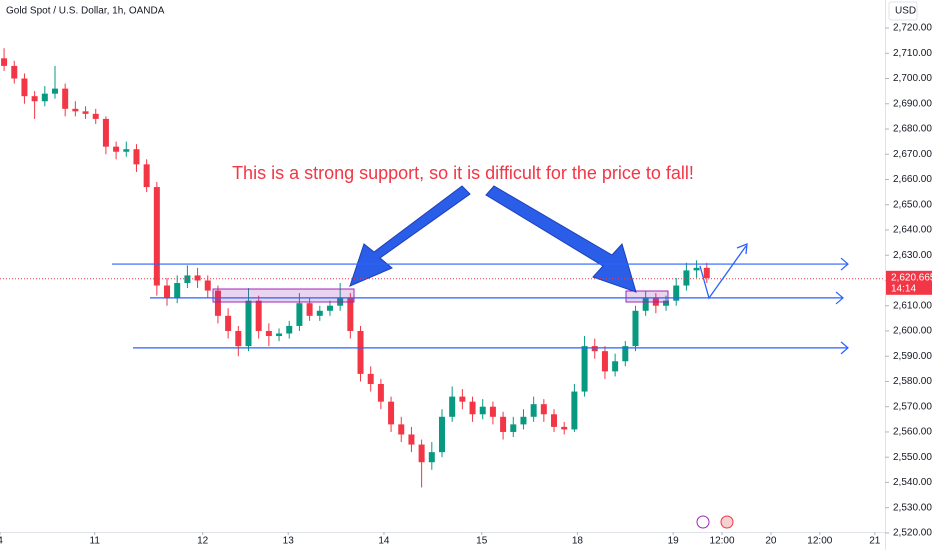 The width and height of the screenshot is (932, 555). I want to click on y-tick-label: 2,680.000, so click(912, 129).